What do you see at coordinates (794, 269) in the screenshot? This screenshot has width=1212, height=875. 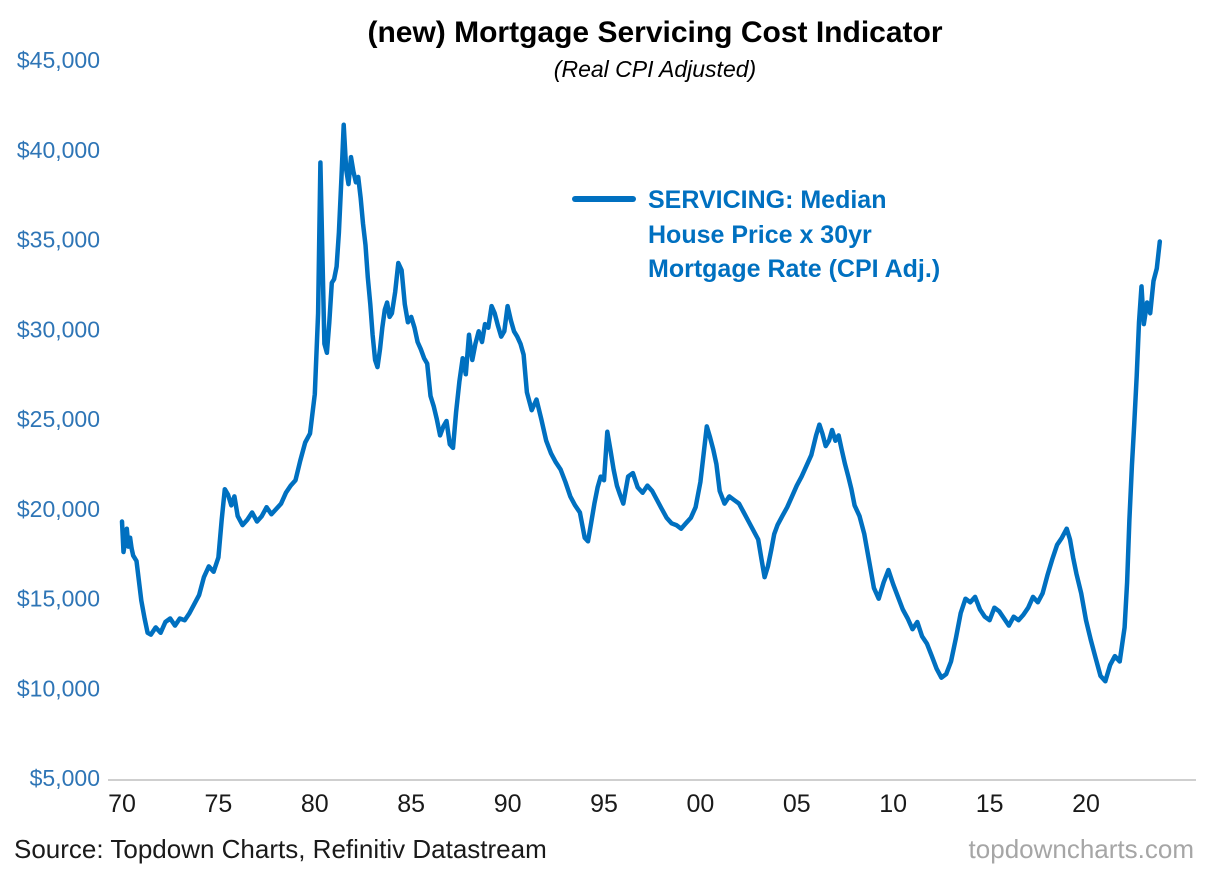 I see `legend-label-line3: Mortgage Rate (CPI Adj.)` at bounding box center [794, 269].